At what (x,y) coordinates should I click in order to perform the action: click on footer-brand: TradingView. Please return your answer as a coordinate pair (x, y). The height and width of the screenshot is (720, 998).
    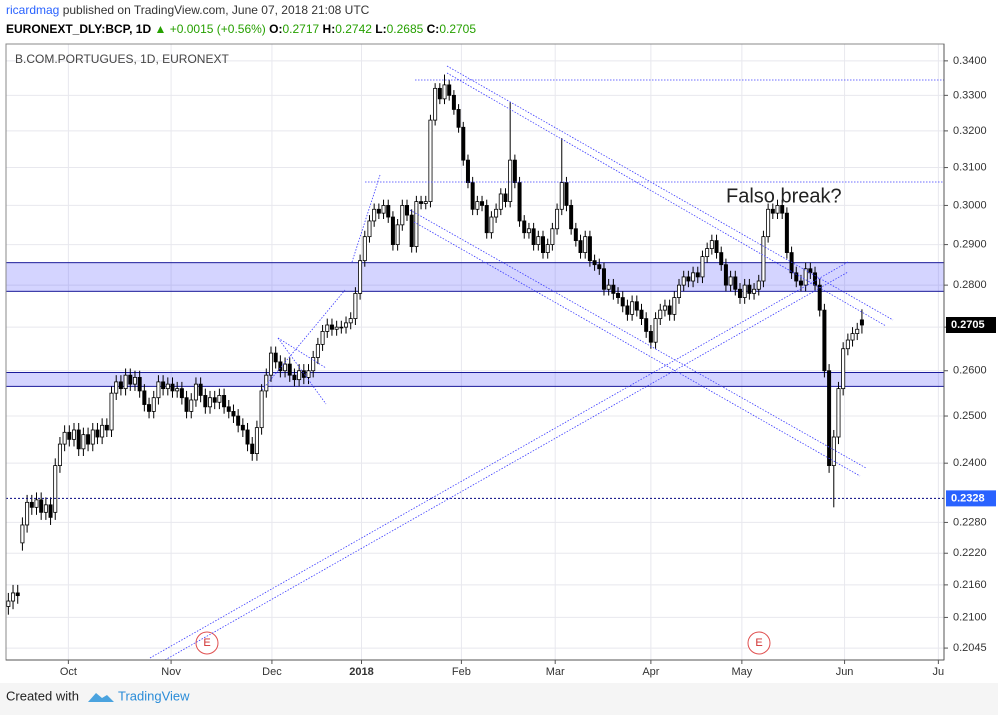
    Looking at the image, I should click on (154, 695).